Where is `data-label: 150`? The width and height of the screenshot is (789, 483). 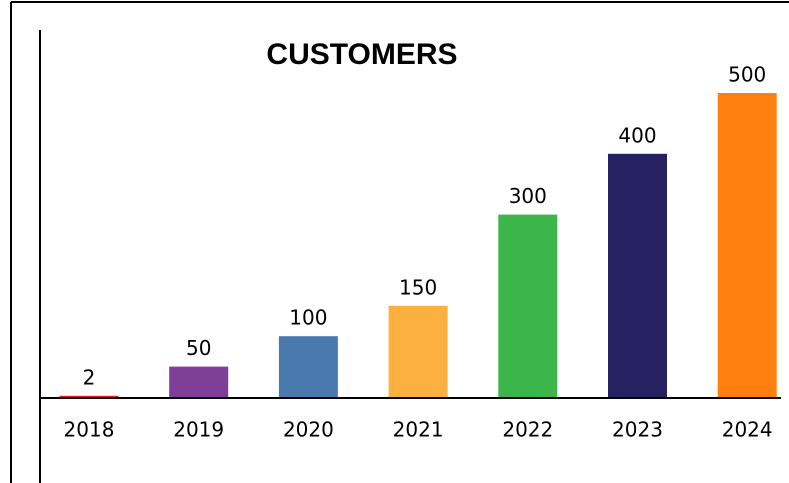
data-label: 150 is located at coordinates (418, 287).